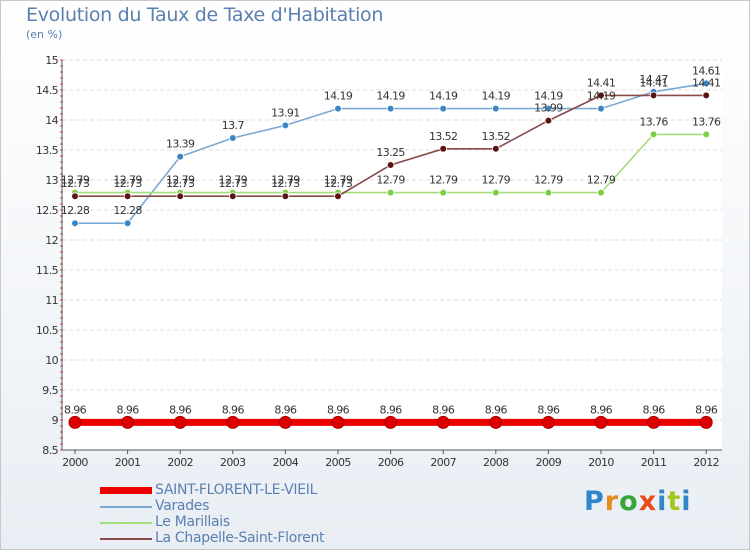 Image resolution: width=750 pixels, height=550 pixels. Describe the element at coordinates (51, 180) in the screenshot. I see `y-tick-label: 13` at that location.